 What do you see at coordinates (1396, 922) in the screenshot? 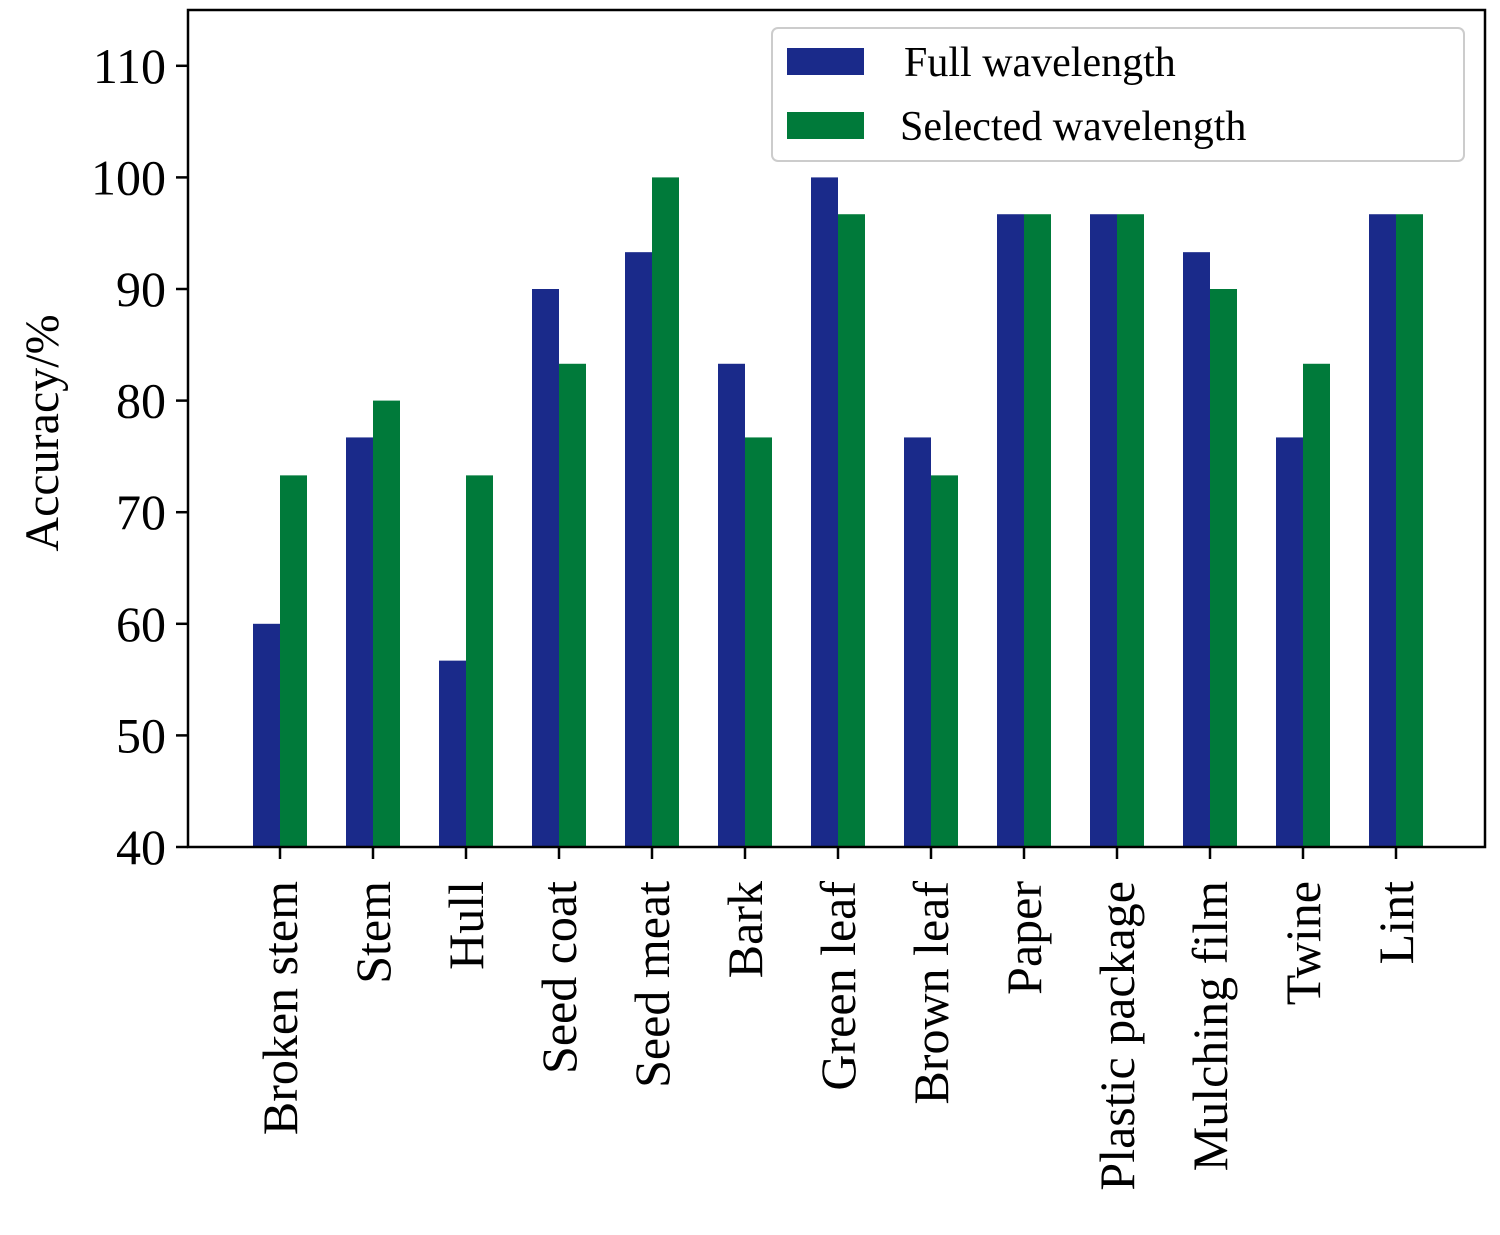
I see `x-tick-label: Lint` at bounding box center [1396, 922].